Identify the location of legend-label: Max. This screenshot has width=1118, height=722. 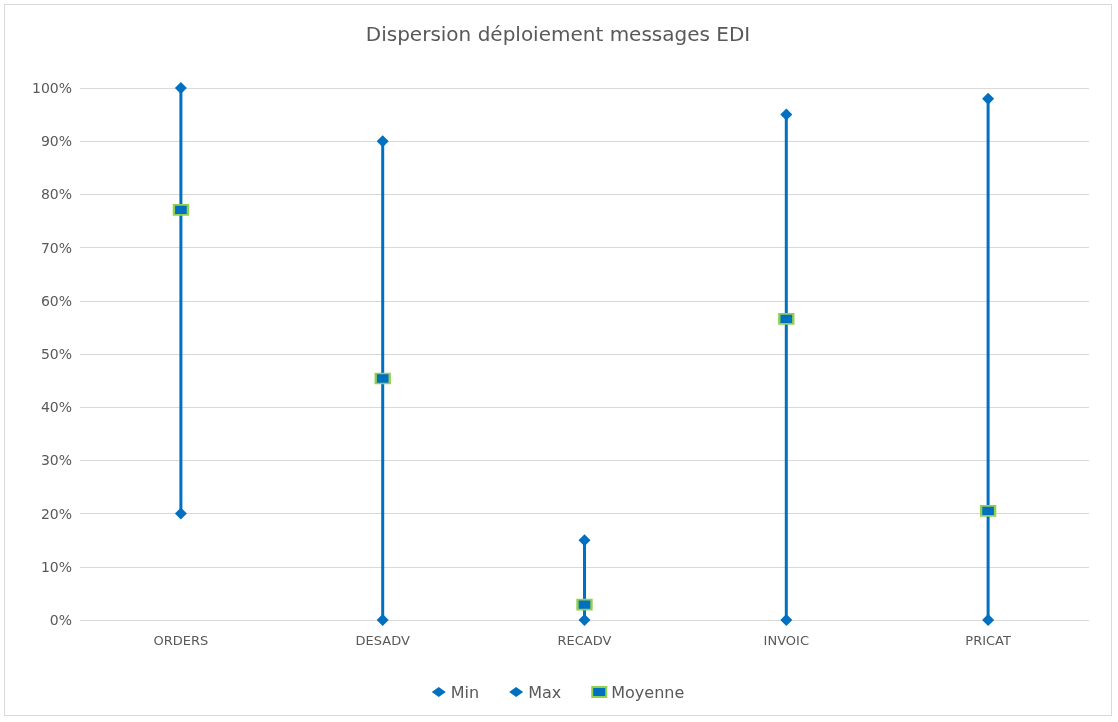
(545, 692).